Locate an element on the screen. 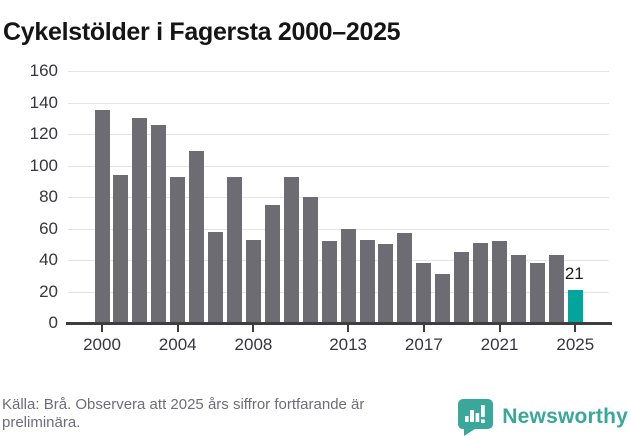  newsworthy-logo: Newsworthy is located at coordinates (542, 417).